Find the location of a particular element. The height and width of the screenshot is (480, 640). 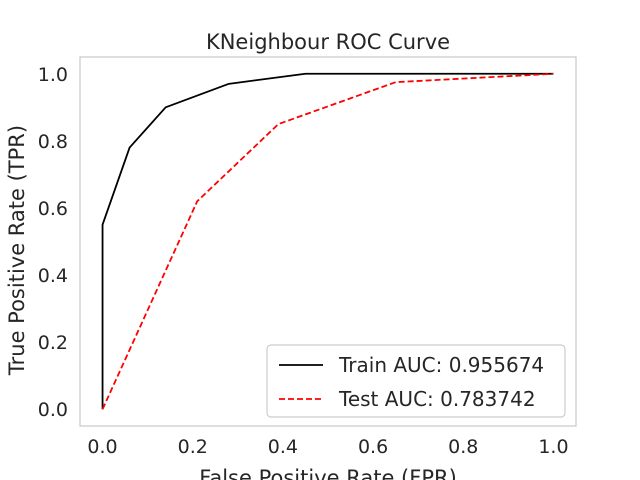

legend: Train AUC: 0.955674 Test AUC: 0.783742 is located at coordinates (416, 381).